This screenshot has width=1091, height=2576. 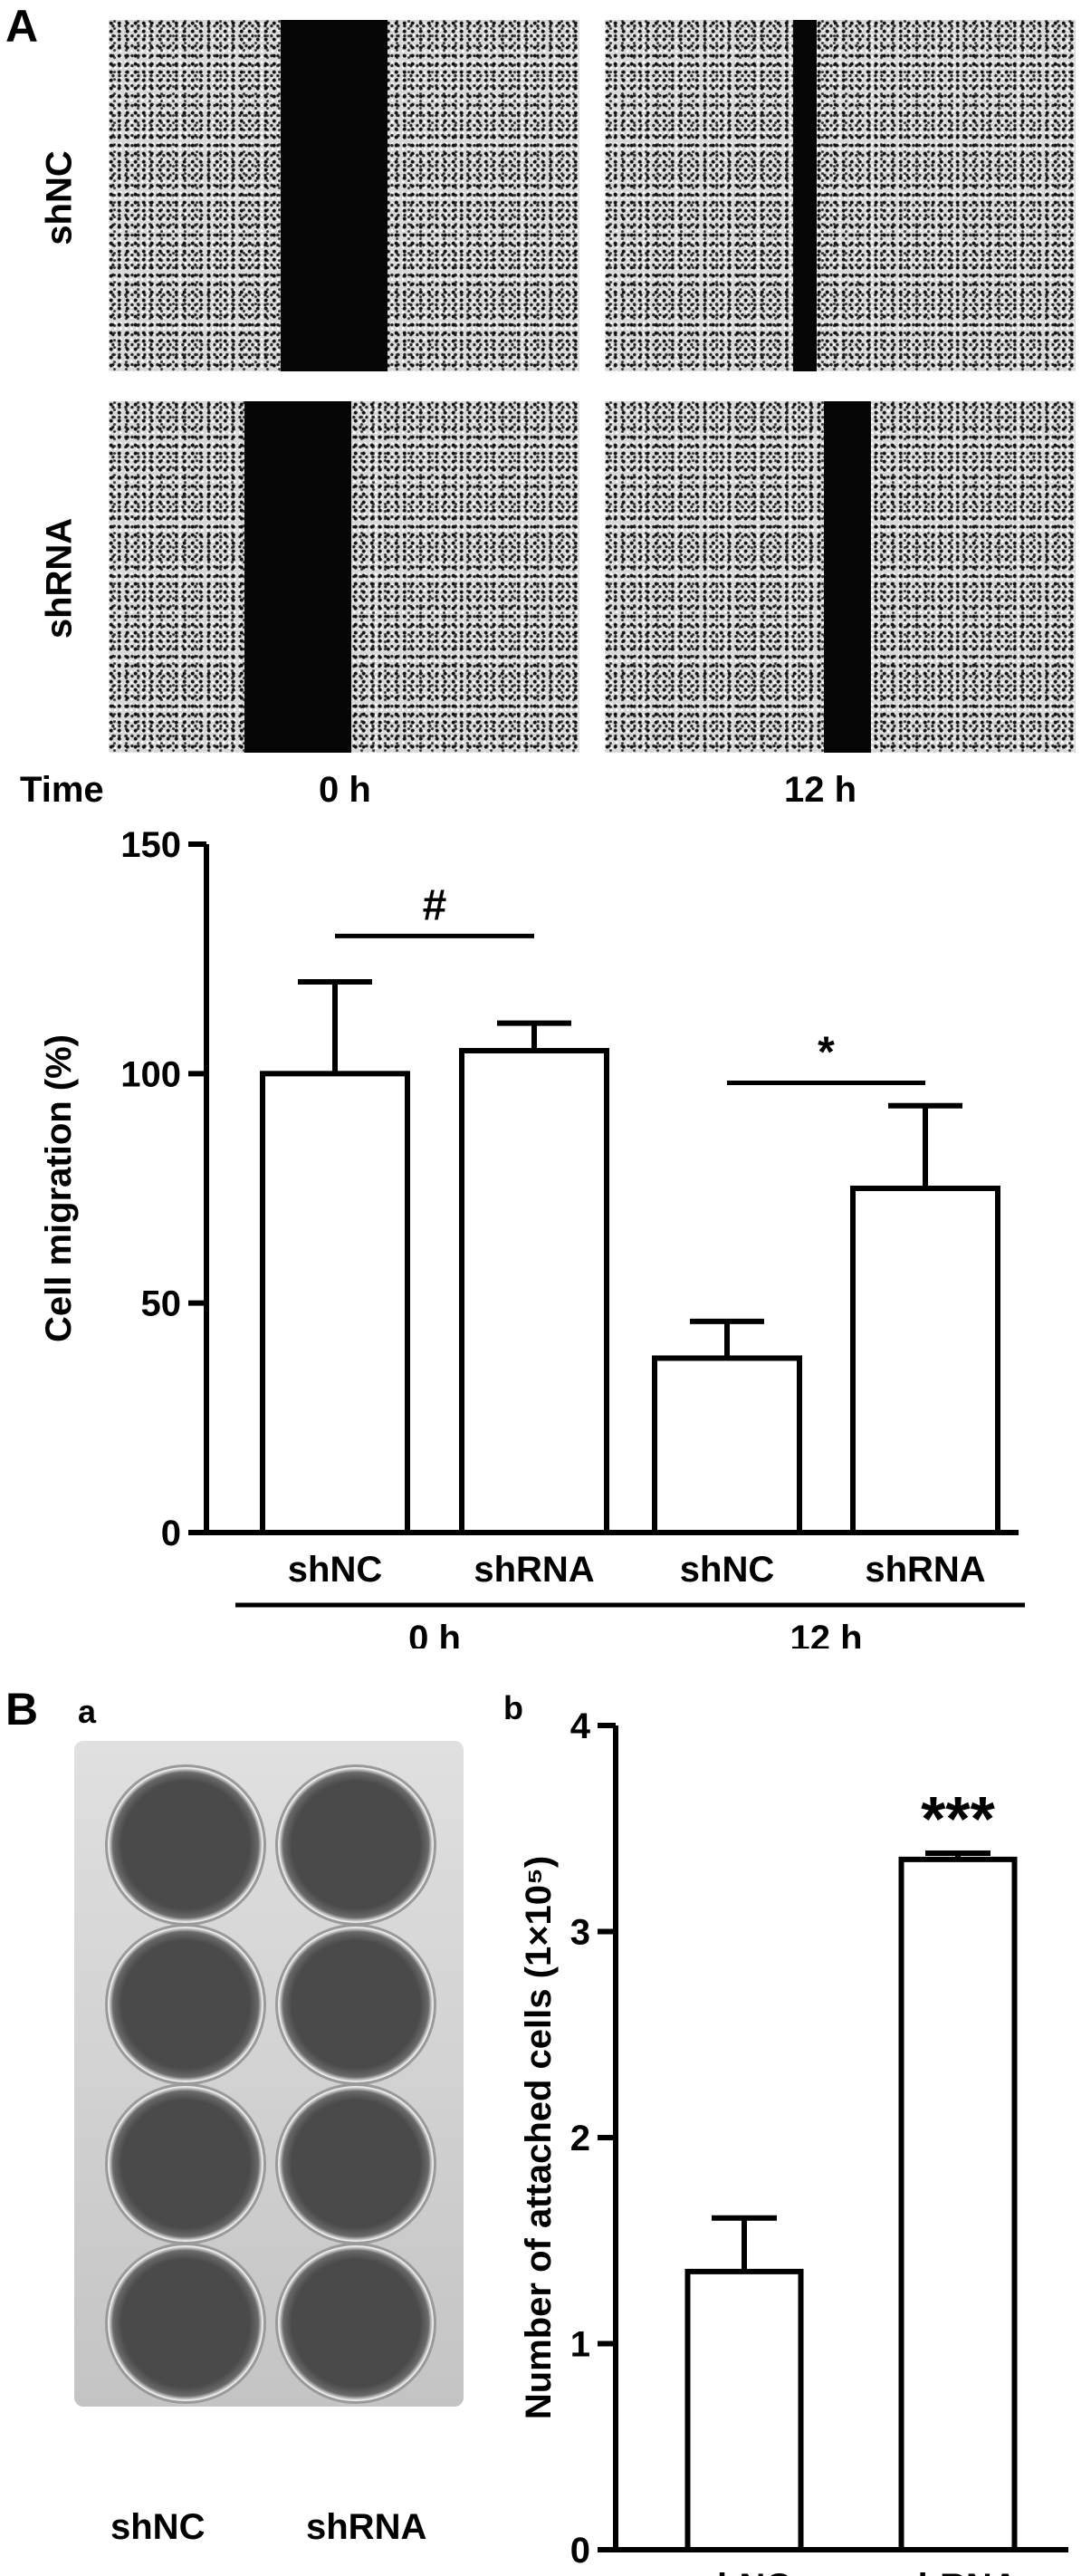 What do you see at coordinates (345, 790) in the screenshot?
I see `timepoint-label-0h: 0 h` at bounding box center [345, 790].